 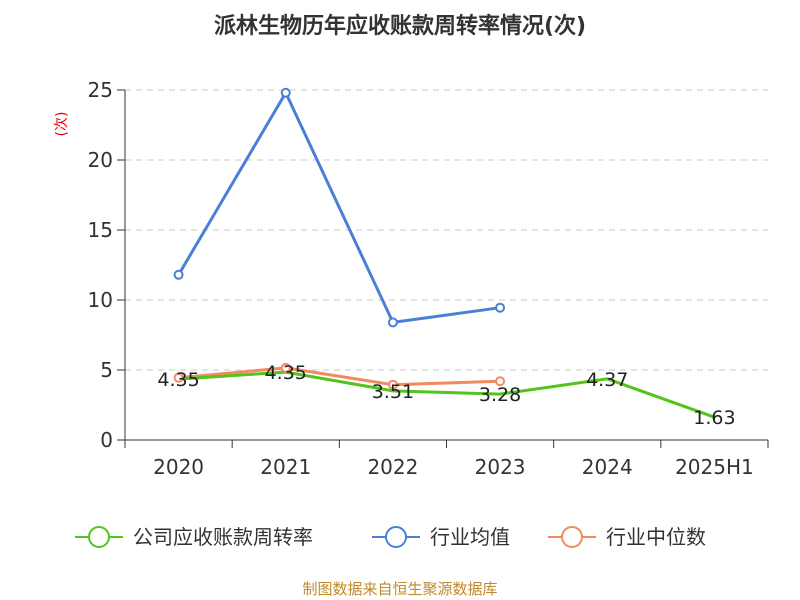 What do you see at coordinates (656, 537) in the screenshot?
I see `legend-label: 行业中位数` at bounding box center [656, 537].